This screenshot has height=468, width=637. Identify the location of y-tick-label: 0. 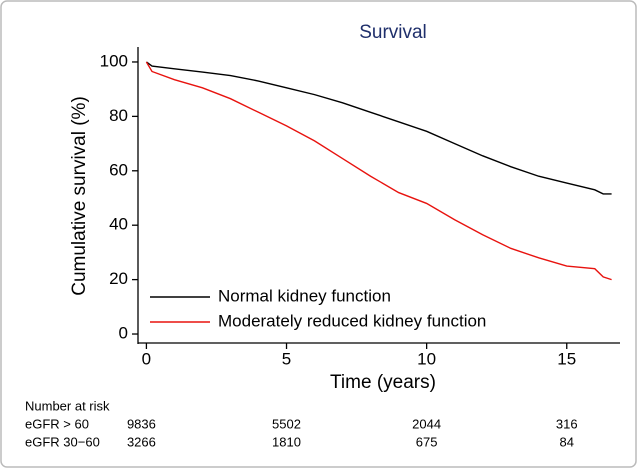
(123, 333).